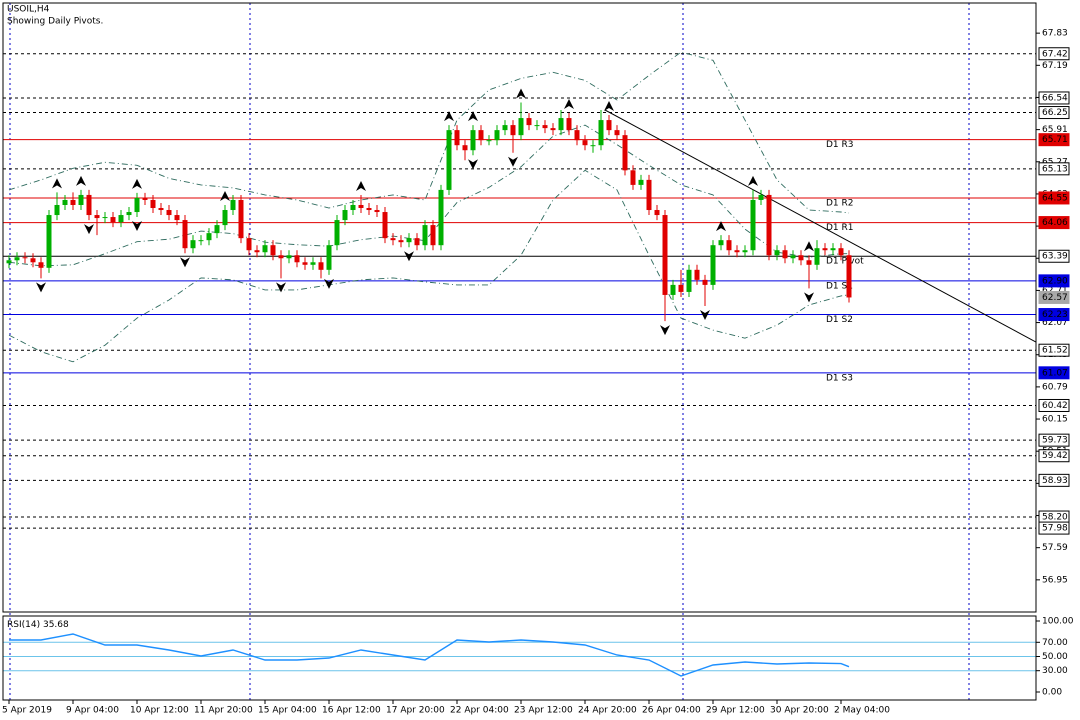 This screenshot has width=1080, height=720. I want to click on x-tick-label: 22 Apr 04:00, so click(479, 711).